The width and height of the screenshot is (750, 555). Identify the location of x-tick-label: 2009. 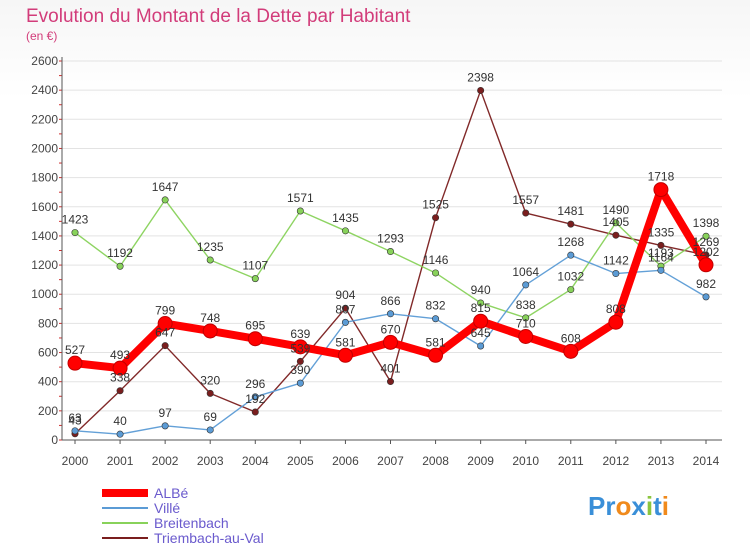
(480, 461).